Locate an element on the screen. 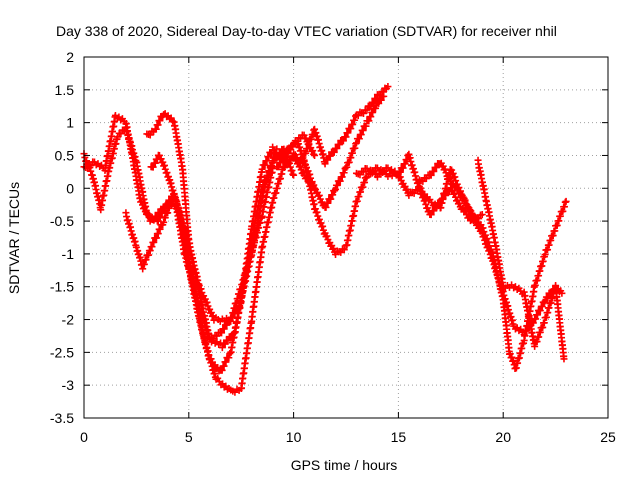 The height and width of the screenshot is (480, 640). y-tick-label: -0.5 is located at coordinates (62, 221).